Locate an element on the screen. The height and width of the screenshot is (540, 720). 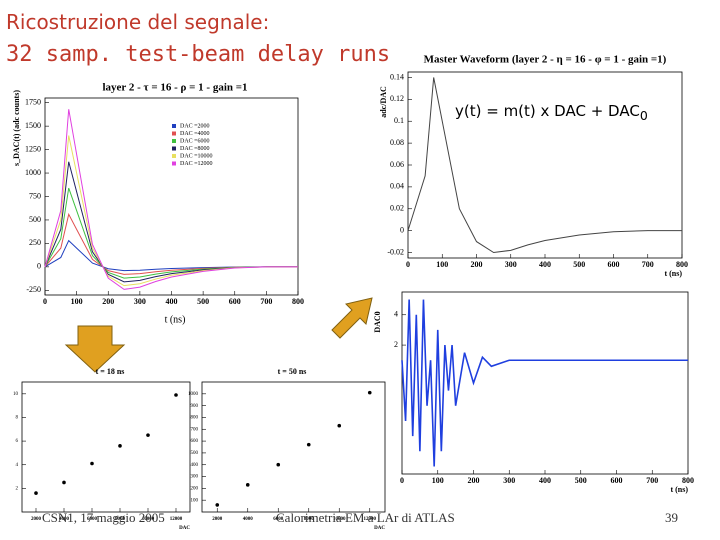
arrow-diag is located at coordinates (352, 318).